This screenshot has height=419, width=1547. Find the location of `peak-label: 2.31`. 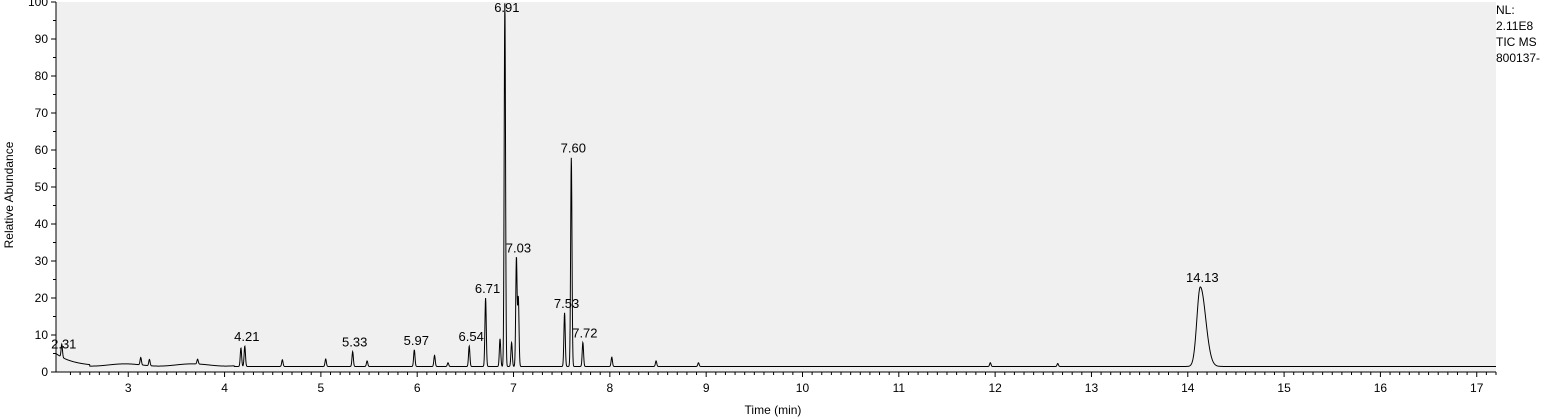

peak-label: 2.31 is located at coordinates (63, 344).